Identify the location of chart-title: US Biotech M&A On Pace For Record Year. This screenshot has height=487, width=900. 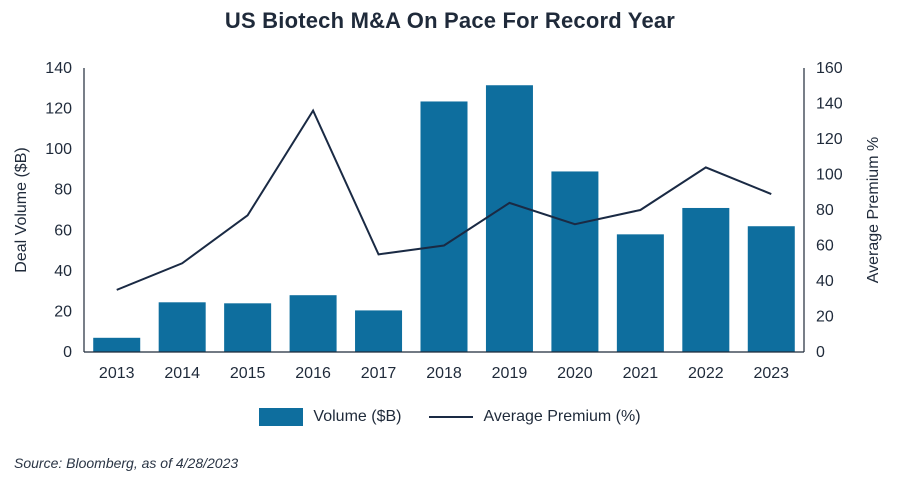
(450, 20).